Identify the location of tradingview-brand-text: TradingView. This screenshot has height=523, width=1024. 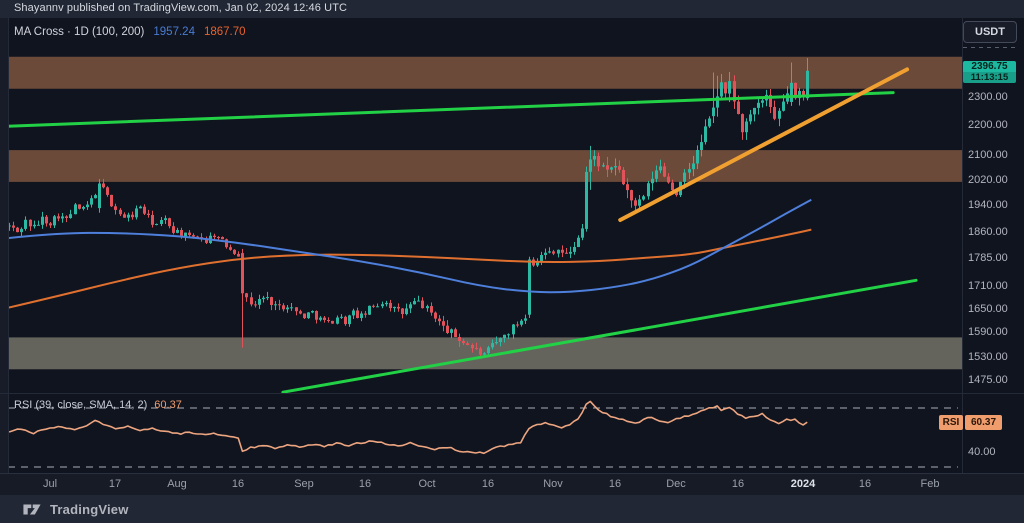
(89, 509).